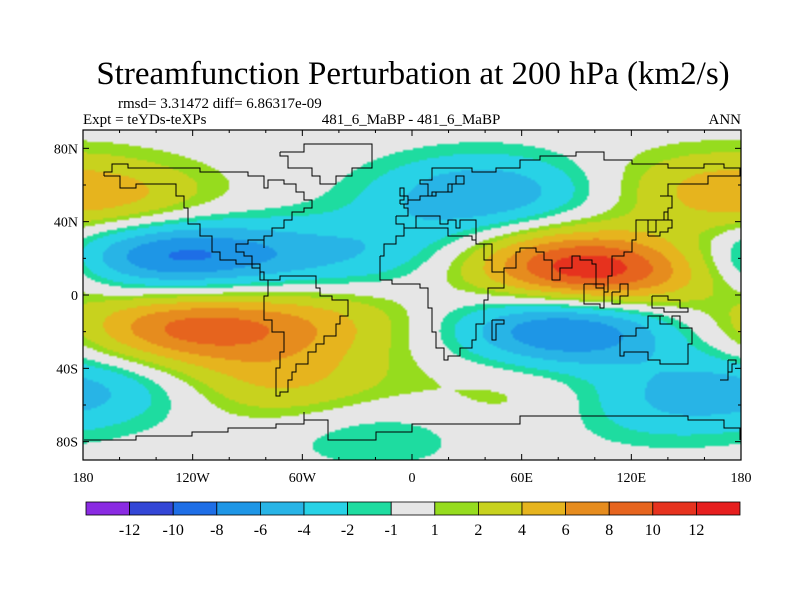  I want to click on center-label: 481_6_MaBP - 481_6_MaBP, so click(411, 120).